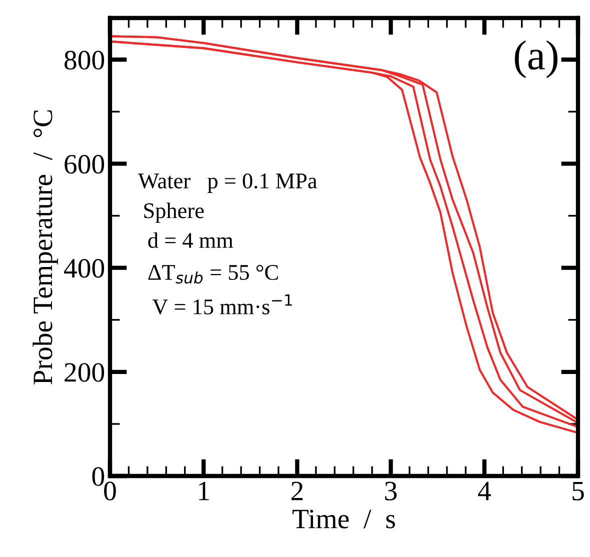 This screenshot has width=590, height=557. What do you see at coordinates (343, 519) in the screenshot?
I see `x-axis-title: Time / s` at bounding box center [343, 519].